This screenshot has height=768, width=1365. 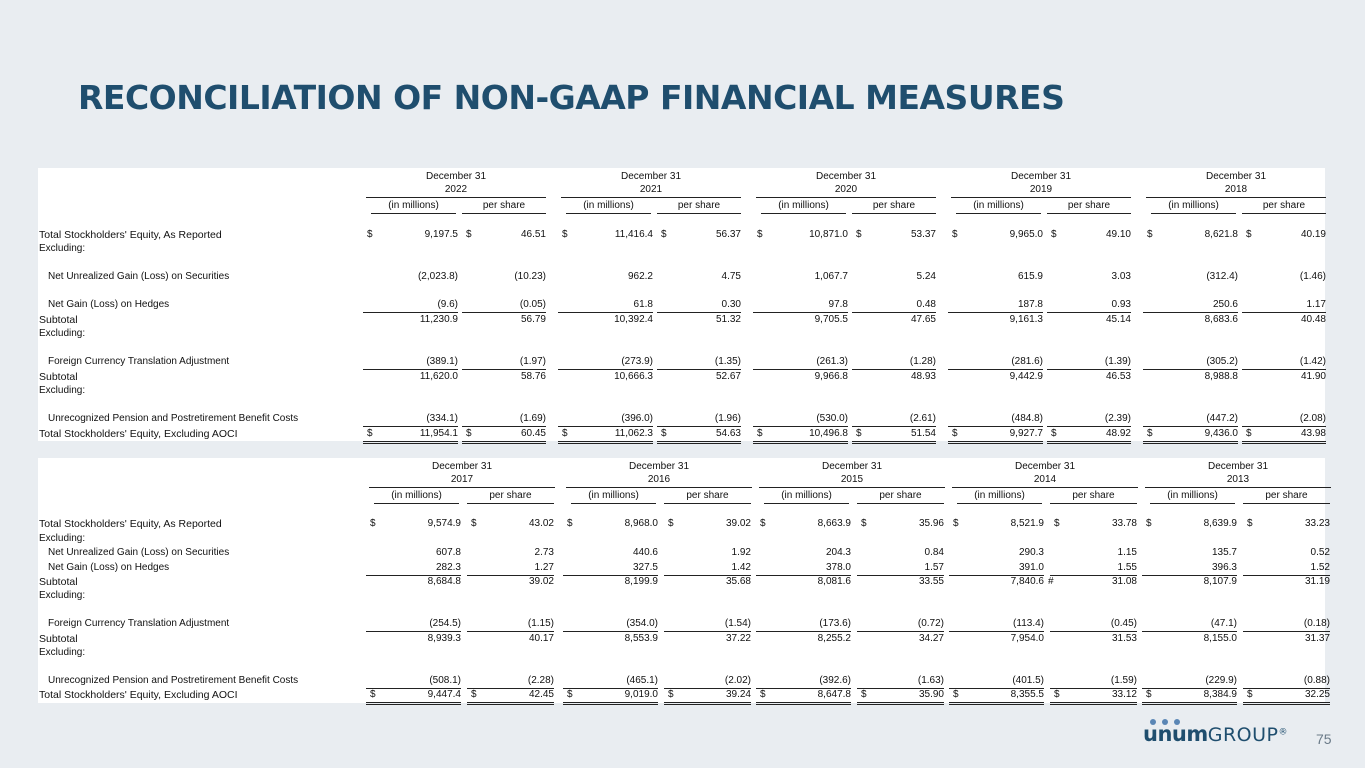 I want to click on value-in-millions: 8,639.9, so click(x=1220, y=523).